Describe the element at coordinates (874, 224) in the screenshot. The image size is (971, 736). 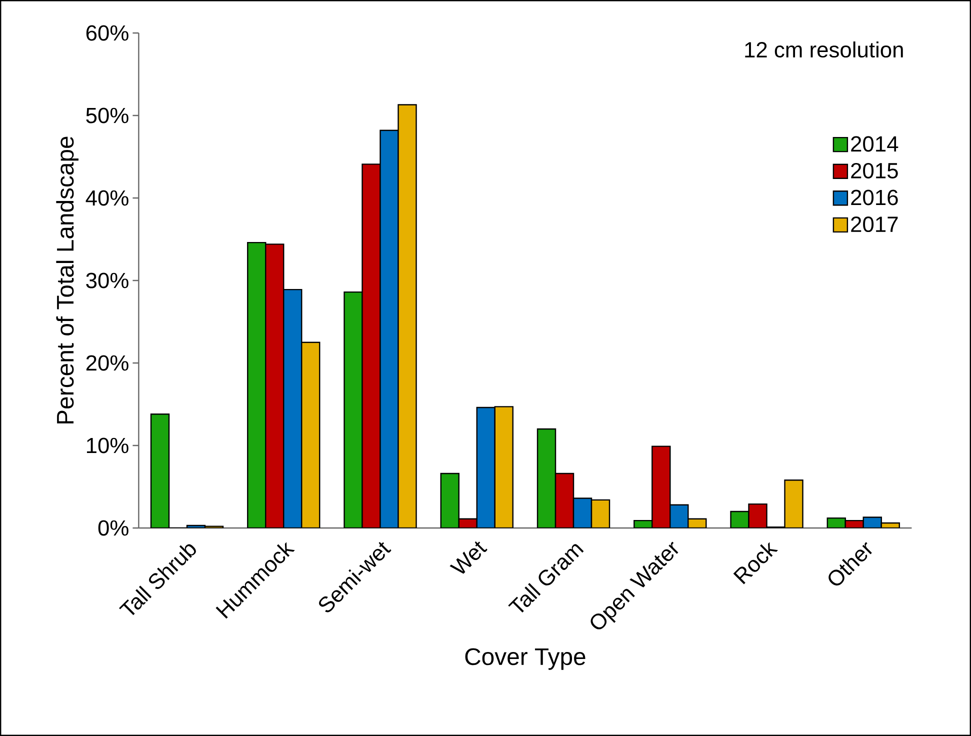
I see `legend-label: 2017` at that location.